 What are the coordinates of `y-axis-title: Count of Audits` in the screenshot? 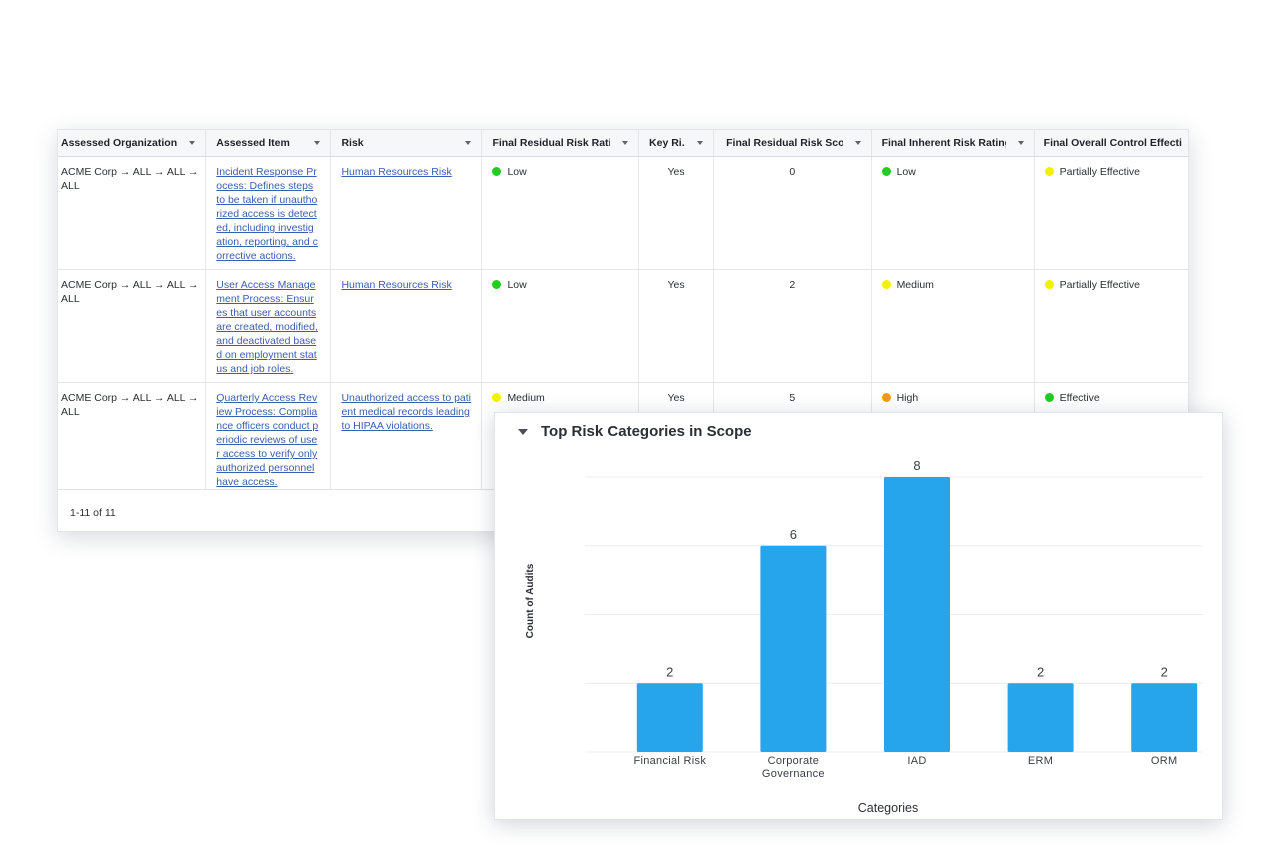 It's located at (530, 600).